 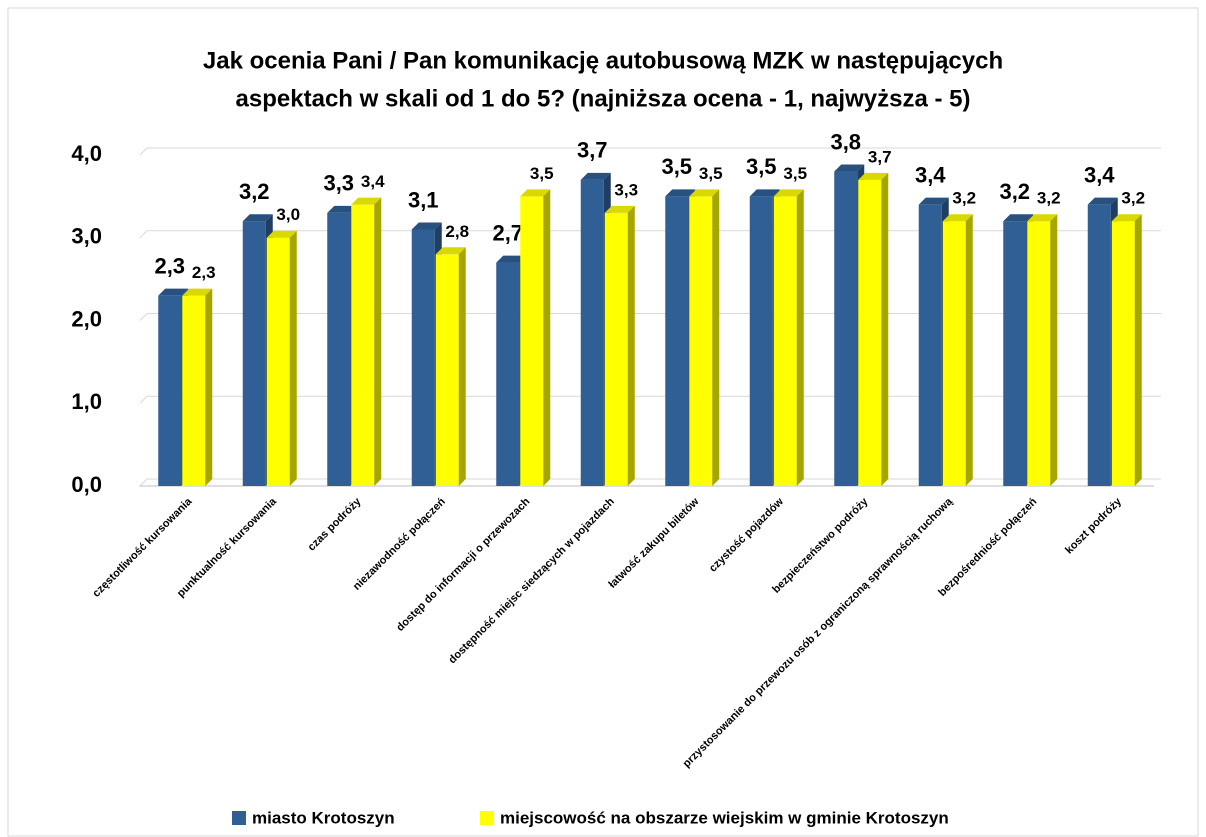 What do you see at coordinates (86, 236) in the screenshot?
I see `y-tick-label: 3,0` at bounding box center [86, 236].